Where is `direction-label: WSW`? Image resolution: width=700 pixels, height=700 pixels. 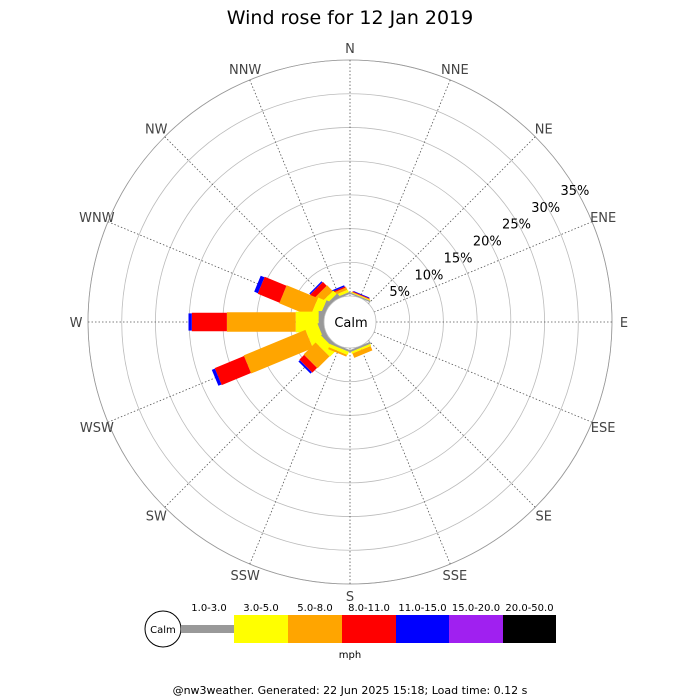 direction-label: WSW is located at coordinates (97, 428).